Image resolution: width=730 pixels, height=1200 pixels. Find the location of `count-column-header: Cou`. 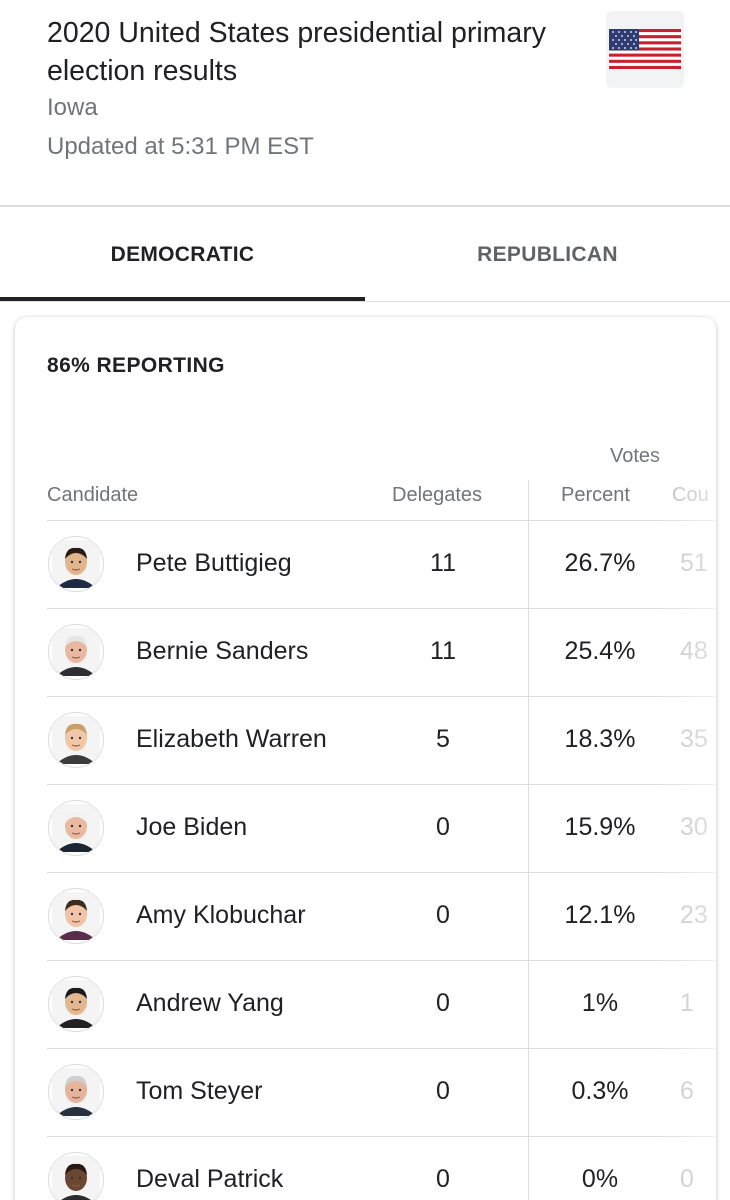

count-column-header: Cou is located at coordinates (690, 495).